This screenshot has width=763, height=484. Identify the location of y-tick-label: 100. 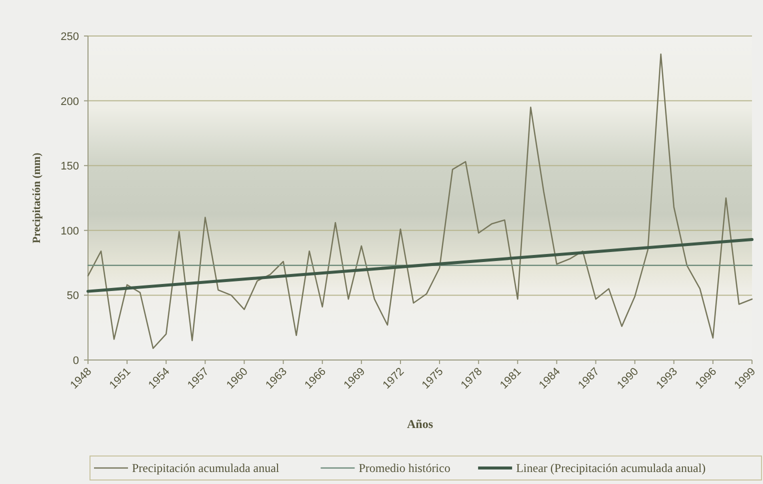
(69, 231).